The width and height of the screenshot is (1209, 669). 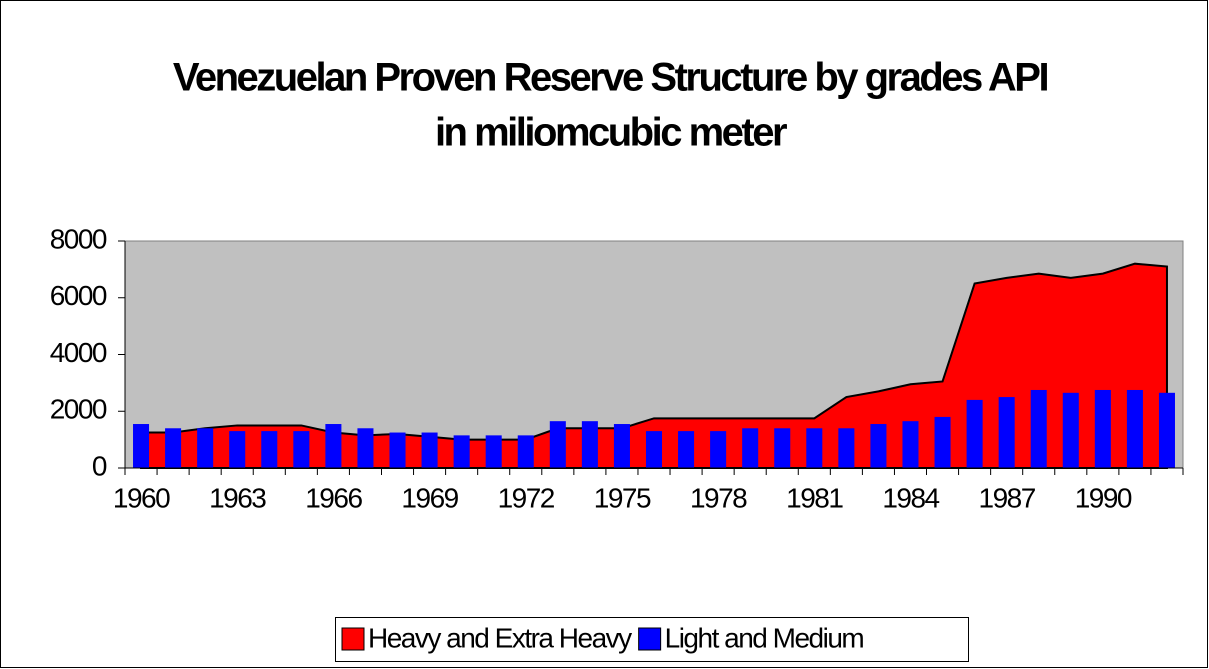 What do you see at coordinates (78, 295) in the screenshot?
I see `y-tick-label: 6000` at bounding box center [78, 295].